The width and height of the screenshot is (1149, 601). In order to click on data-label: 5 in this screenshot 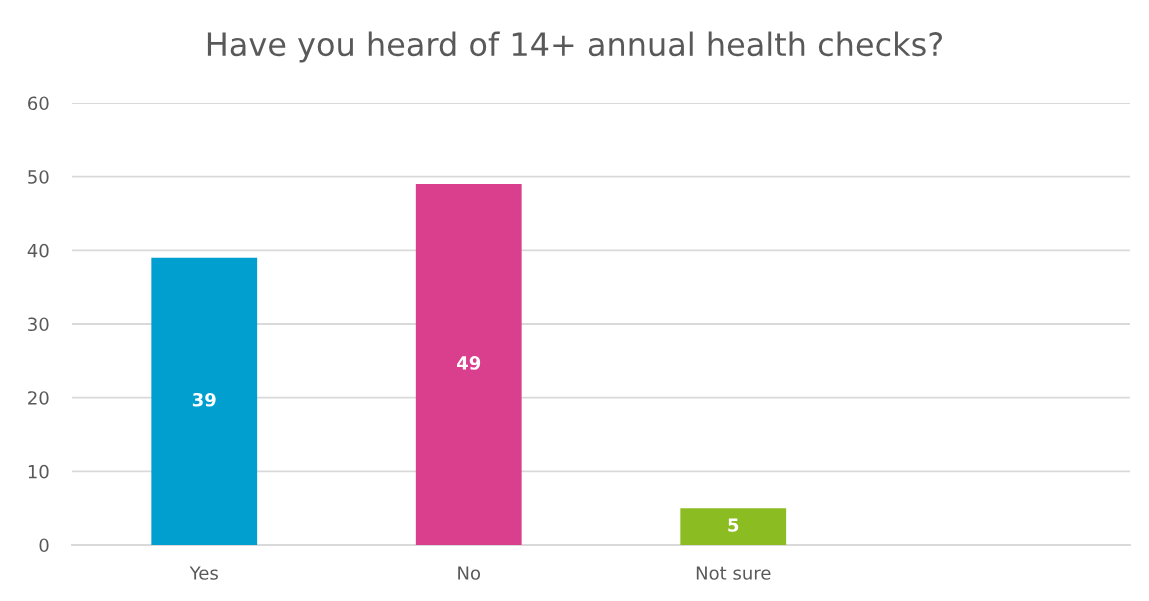, I will do `click(733, 525)`.